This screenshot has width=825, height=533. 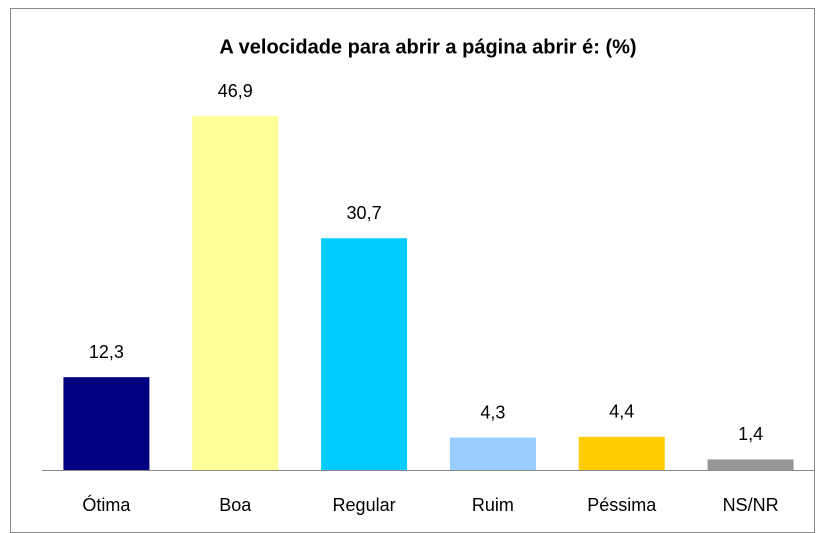 I want to click on x-tick-label: Regular, so click(x=364, y=505).